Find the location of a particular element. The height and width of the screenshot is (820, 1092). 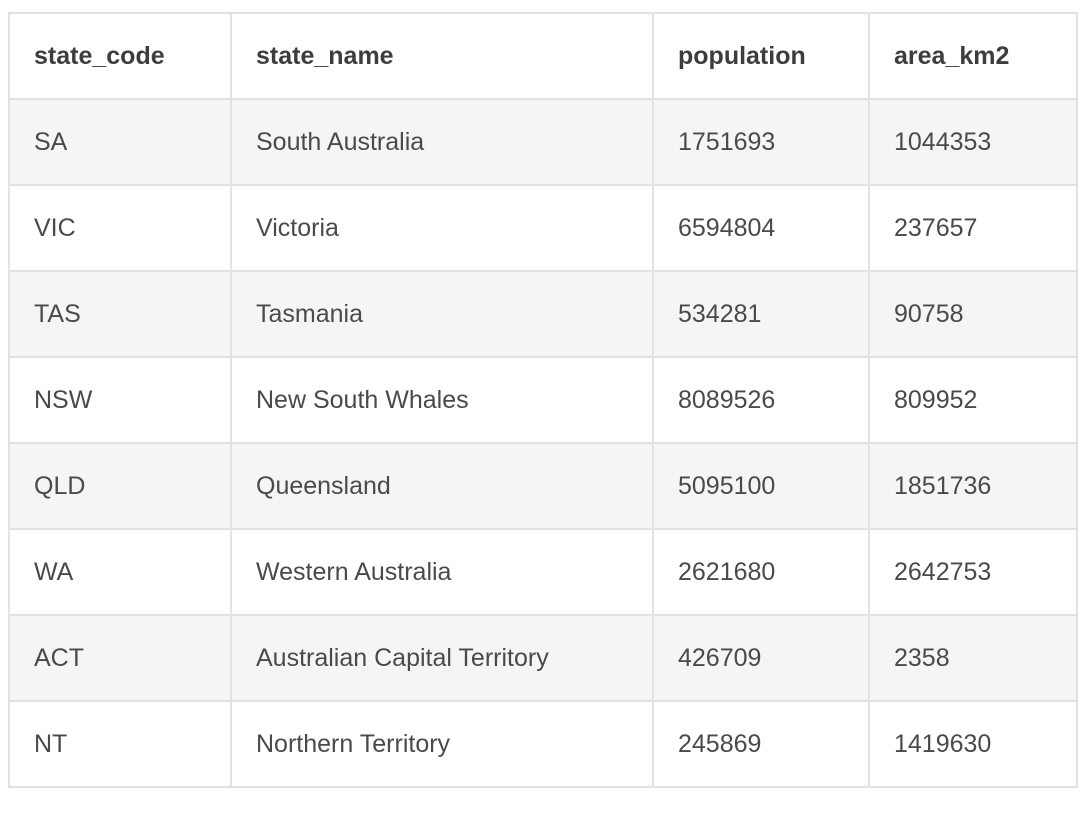

table-row: VIC Victoria 6594804 237657 is located at coordinates (543, 228).